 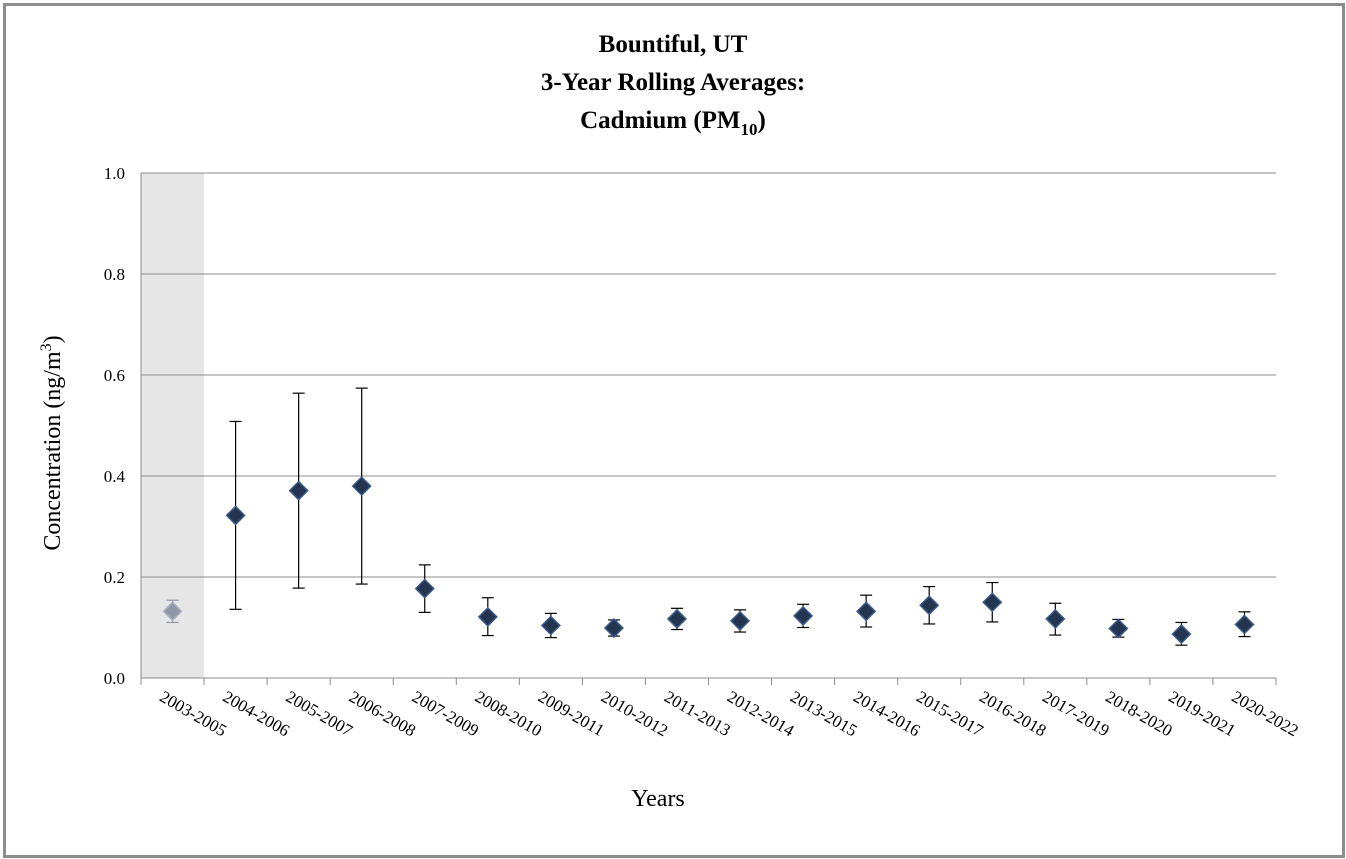 What do you see at coordinates (445, 713) in the screenshot?
I see `x-tick-label-2007-2009: 2007-2009` at bounding box center [445, 713].